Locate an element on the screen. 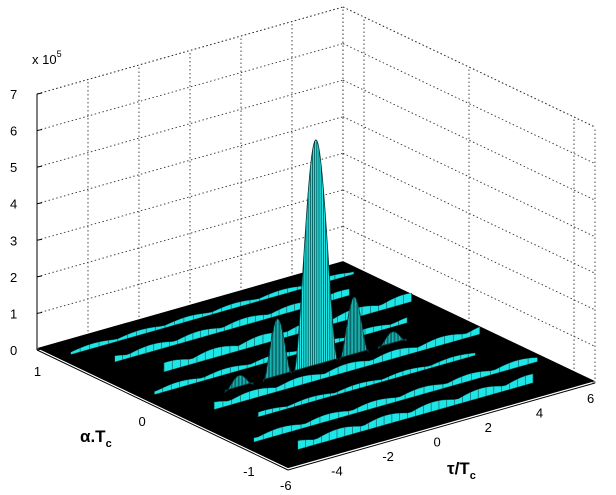 The image size is (616, 495). z-tick-label: 7 is located at coordinates (13, 94).